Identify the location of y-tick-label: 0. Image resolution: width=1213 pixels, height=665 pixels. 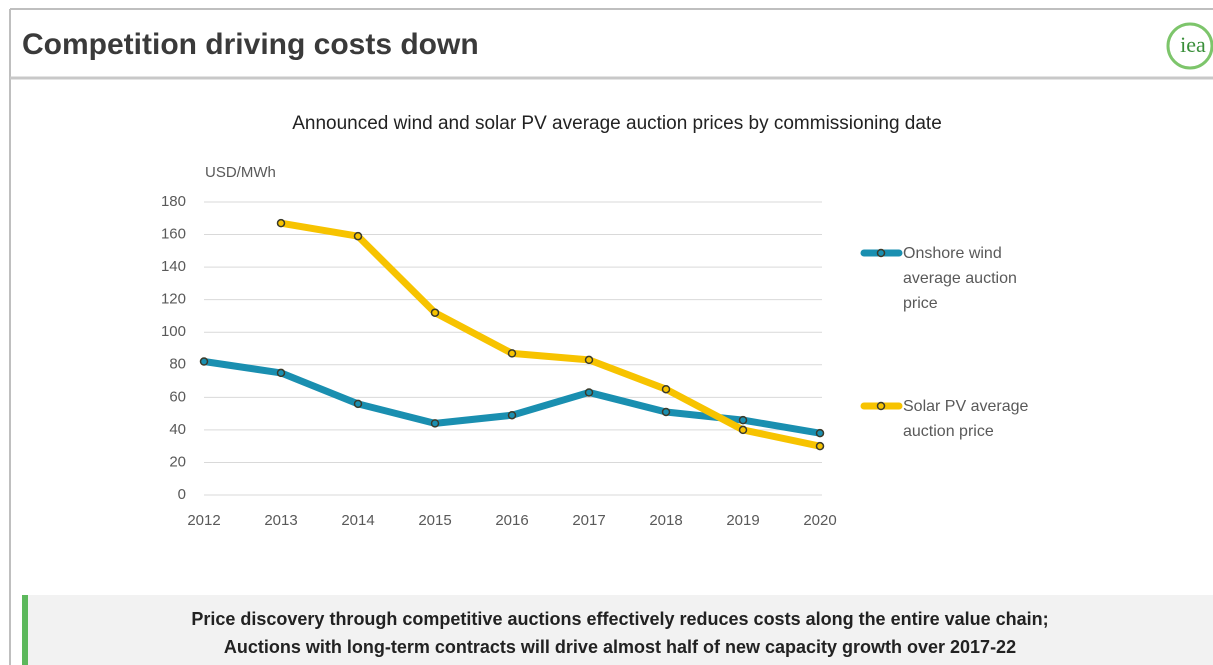
(182, 494).